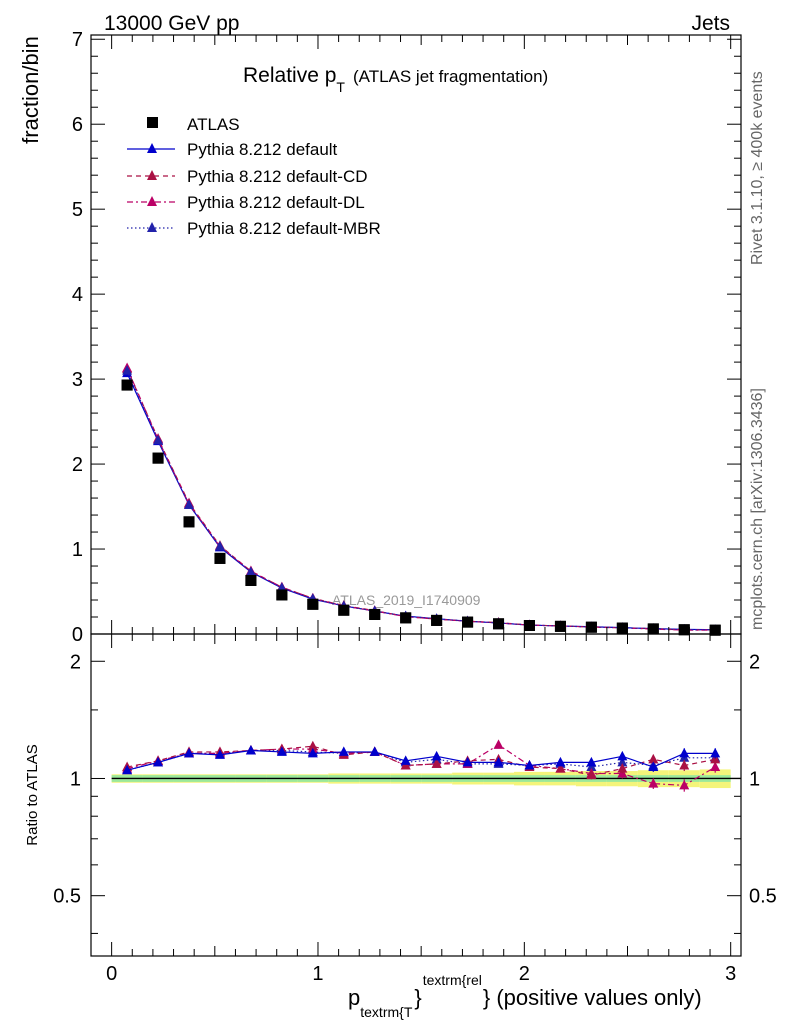 The image size is (786, 1024). I want to click on ratio-curve-pythia-8-212-default, so click(421, 760).